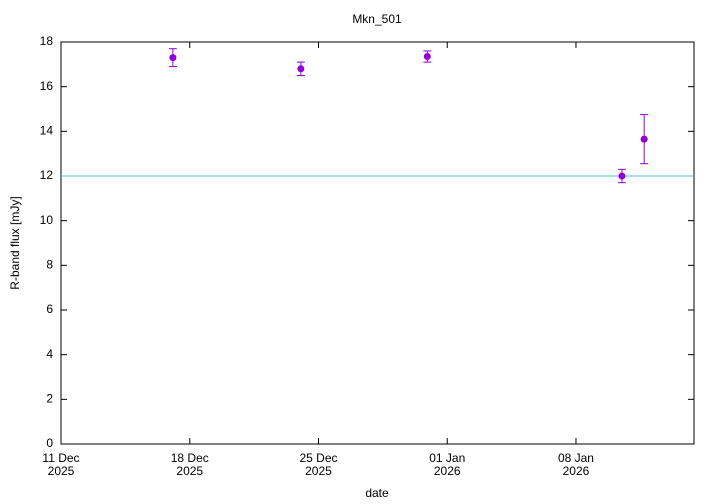 The width and height of the screenshot is (720, 504). What do you see at coordinates (318, 458) in the screenshot?
I see `x-tick-label: 25 Dec` at bounding box center [318, 458].